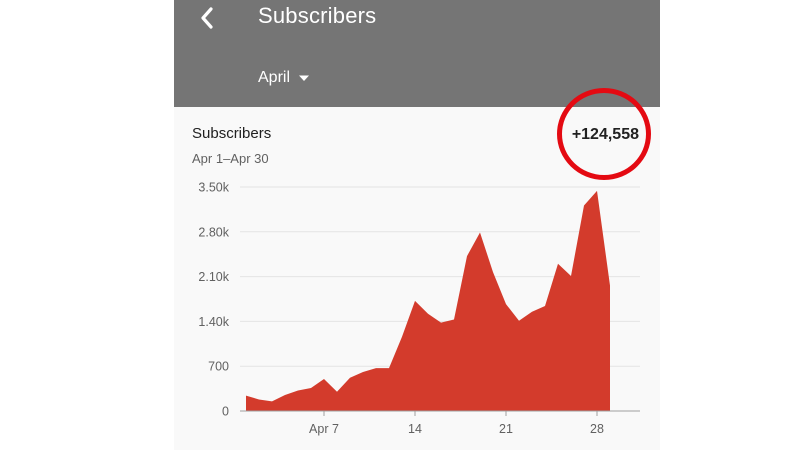 The height and width of the screenshot is (450, 800). What do you see at coordinates (213, 188) in the screenshot?
I see `y-tick-label: 3.50k` at bounding box center [213, 188].